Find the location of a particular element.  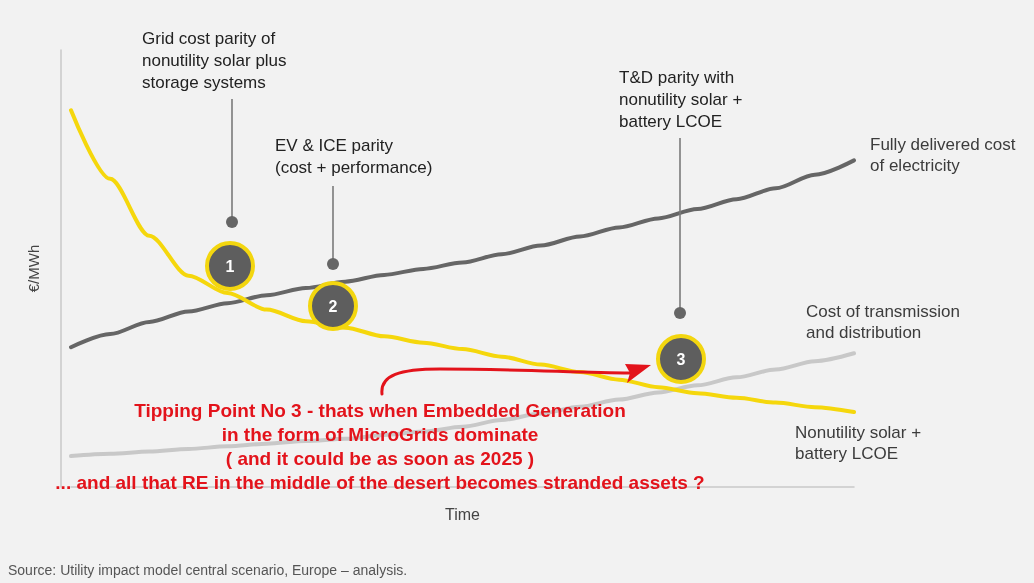

source-note: Source: Utility impact model central scenario, Europe – analysis. is located at coordinates (208, 570).